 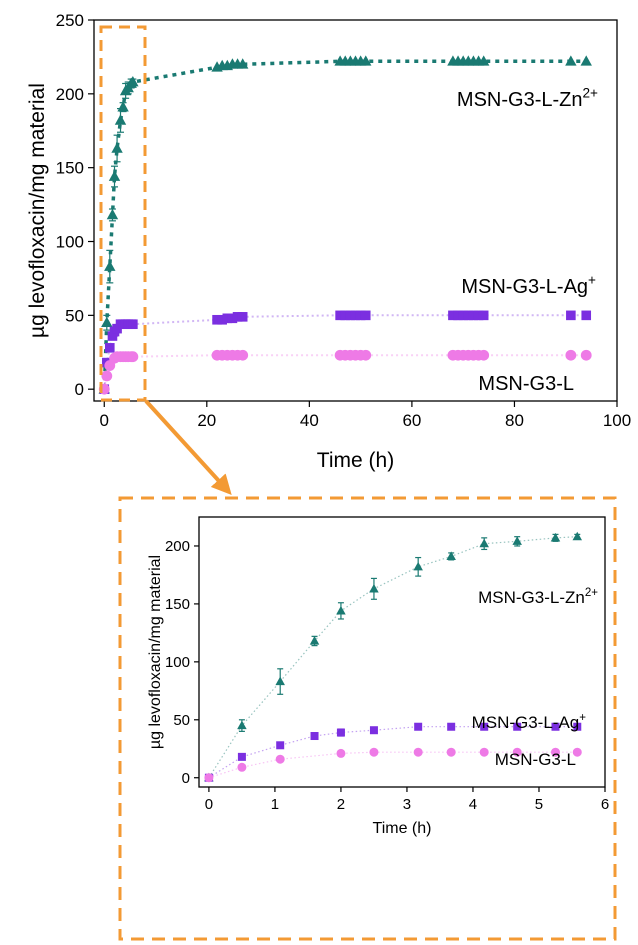 I want to click on series-label: MSN-G3-L, so click(x=535, y=759).